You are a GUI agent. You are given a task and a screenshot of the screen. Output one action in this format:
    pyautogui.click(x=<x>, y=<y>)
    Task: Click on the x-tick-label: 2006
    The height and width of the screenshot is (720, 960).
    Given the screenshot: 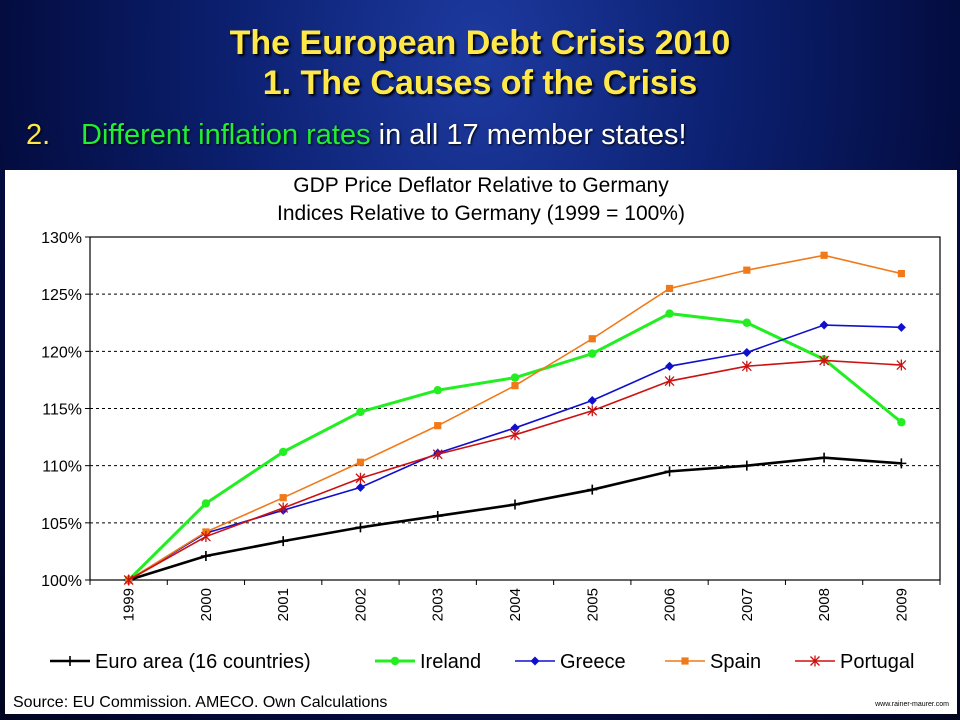 What is the action you would take?
    pyautogui.click(x=670, y=604)
    